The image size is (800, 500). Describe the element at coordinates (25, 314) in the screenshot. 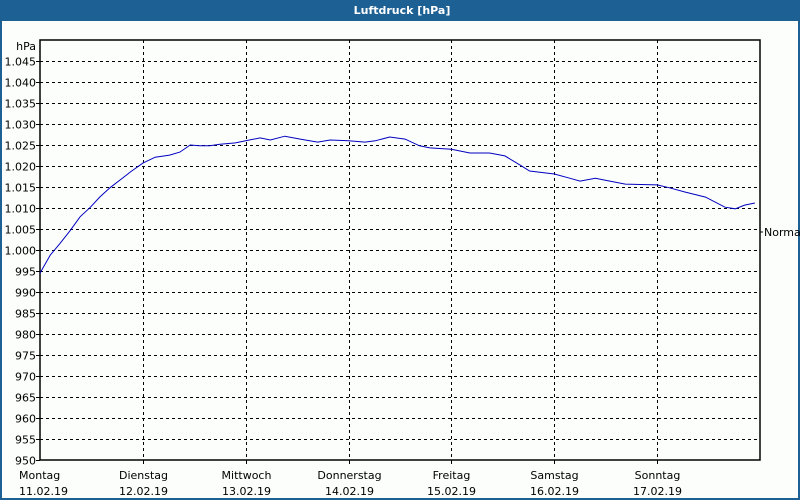

I see `y-tick-label: 985` at that location.